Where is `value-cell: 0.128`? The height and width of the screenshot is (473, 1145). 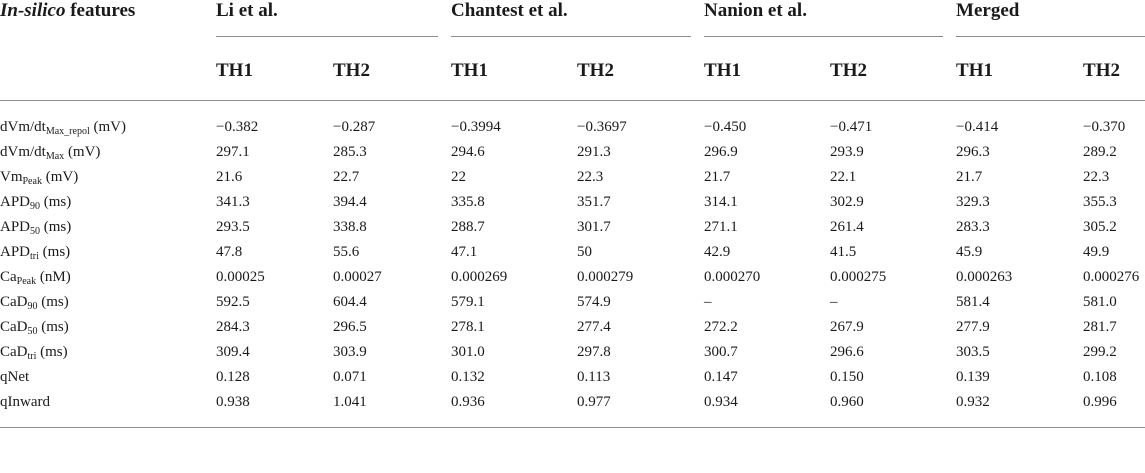 value-cell: 0.128 is located at coordinates (233, 377).